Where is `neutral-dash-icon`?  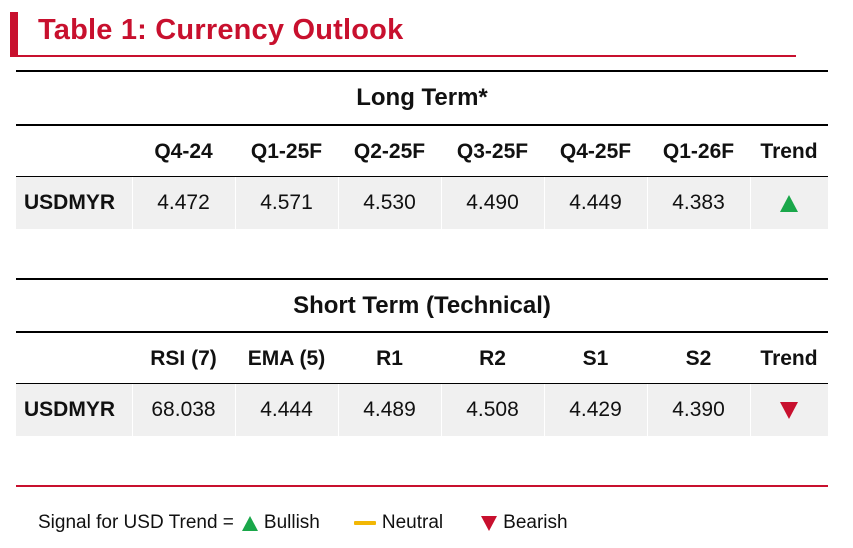
neutral-dash-icon is located at coordinates (364, 523).